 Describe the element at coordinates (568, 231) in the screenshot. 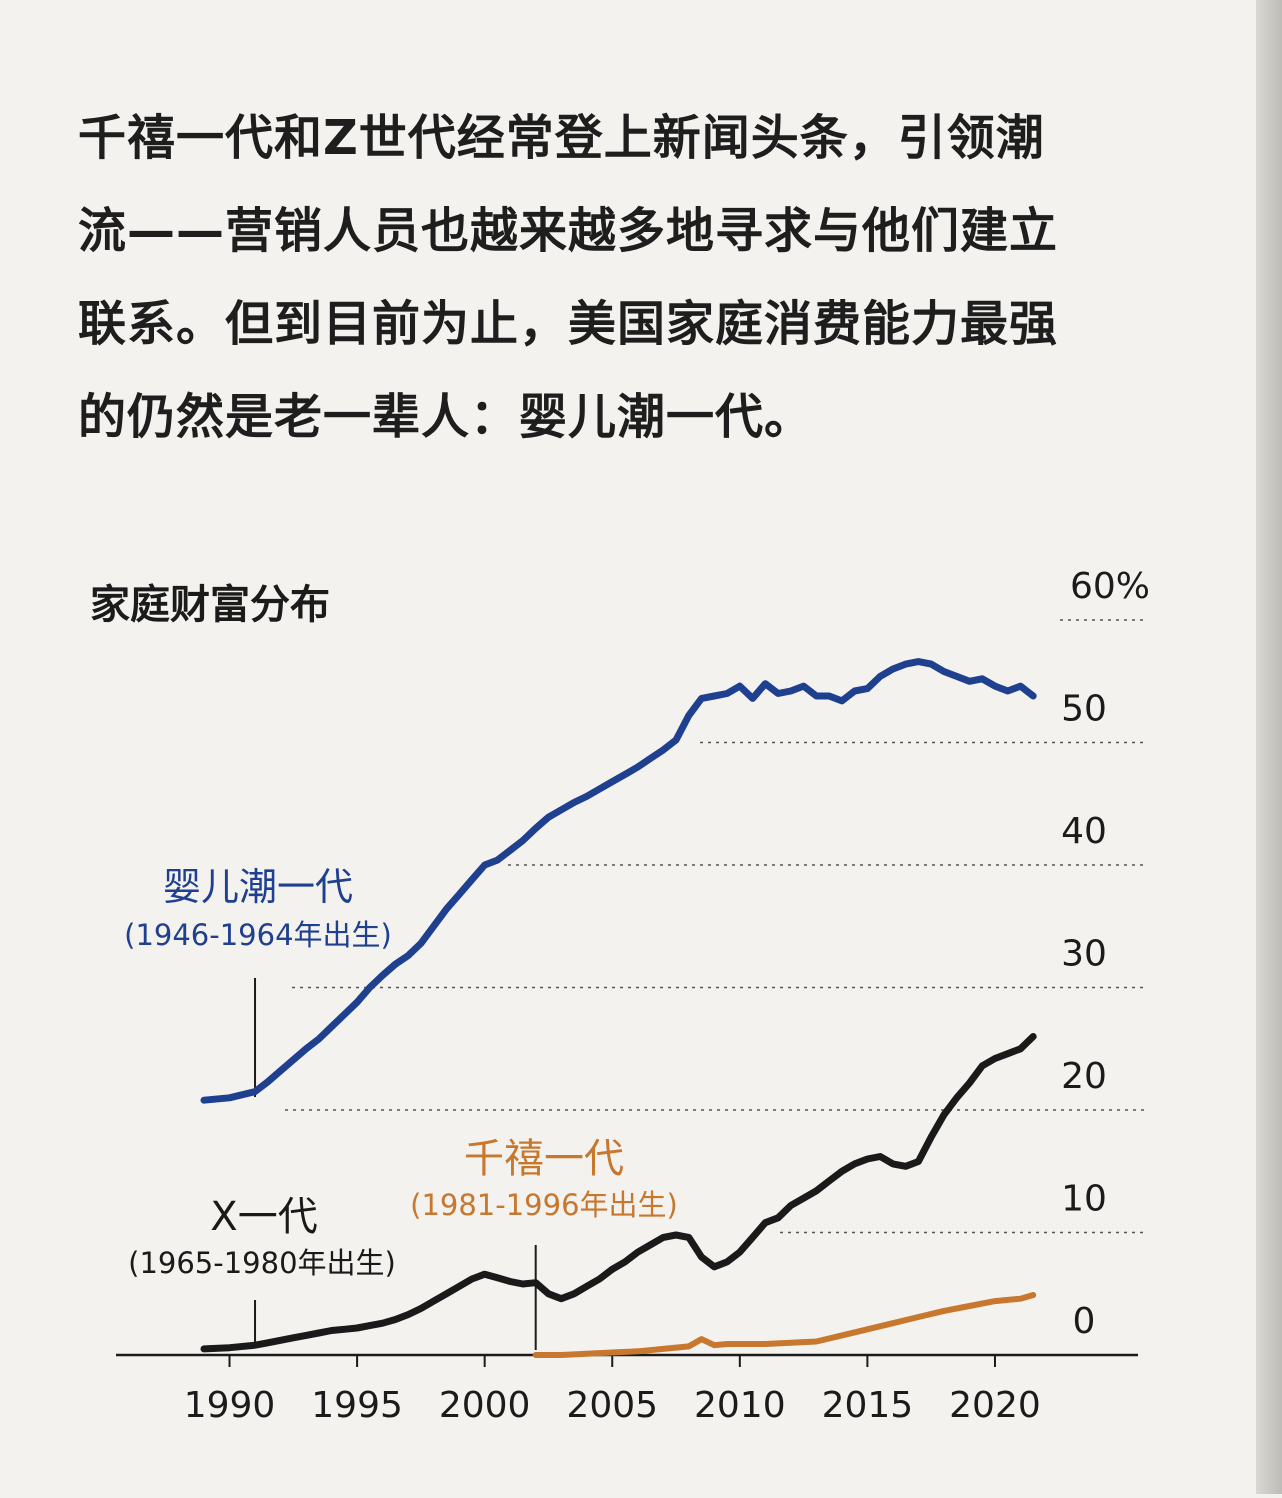

I see `intro-line: 流——营销人员也越来越多地寻求与他们建立` at that location.